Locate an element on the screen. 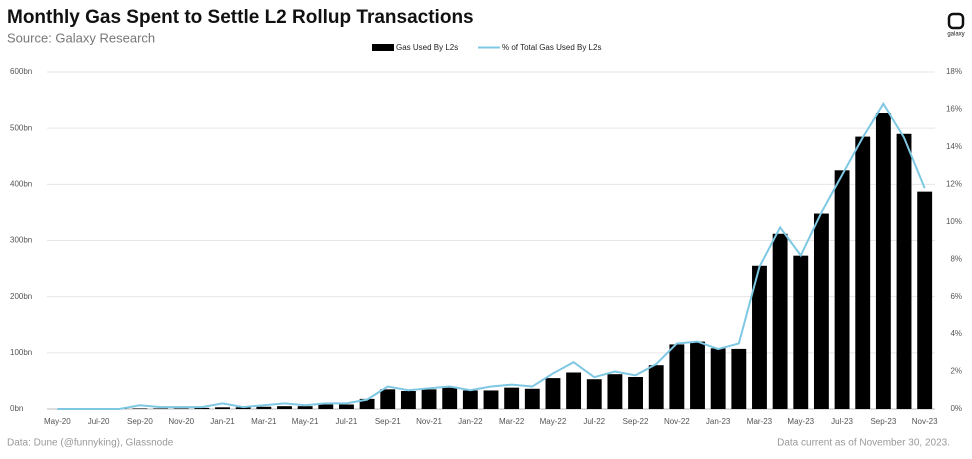 The height and width of the screenshot is (459, 972). y2-tick-label: 16% is located at coordinates (954, 109).